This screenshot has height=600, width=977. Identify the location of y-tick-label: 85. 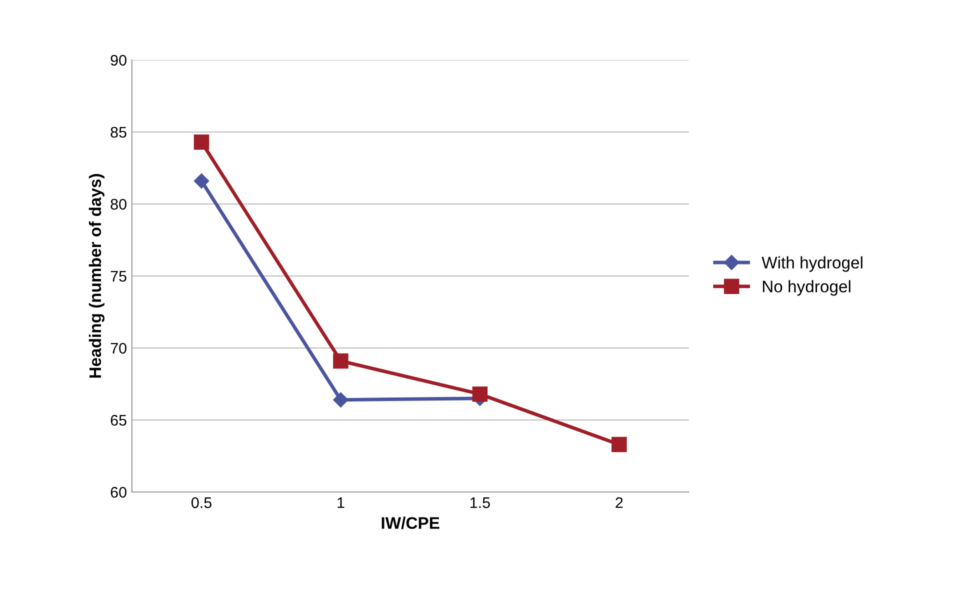
(118, 132).